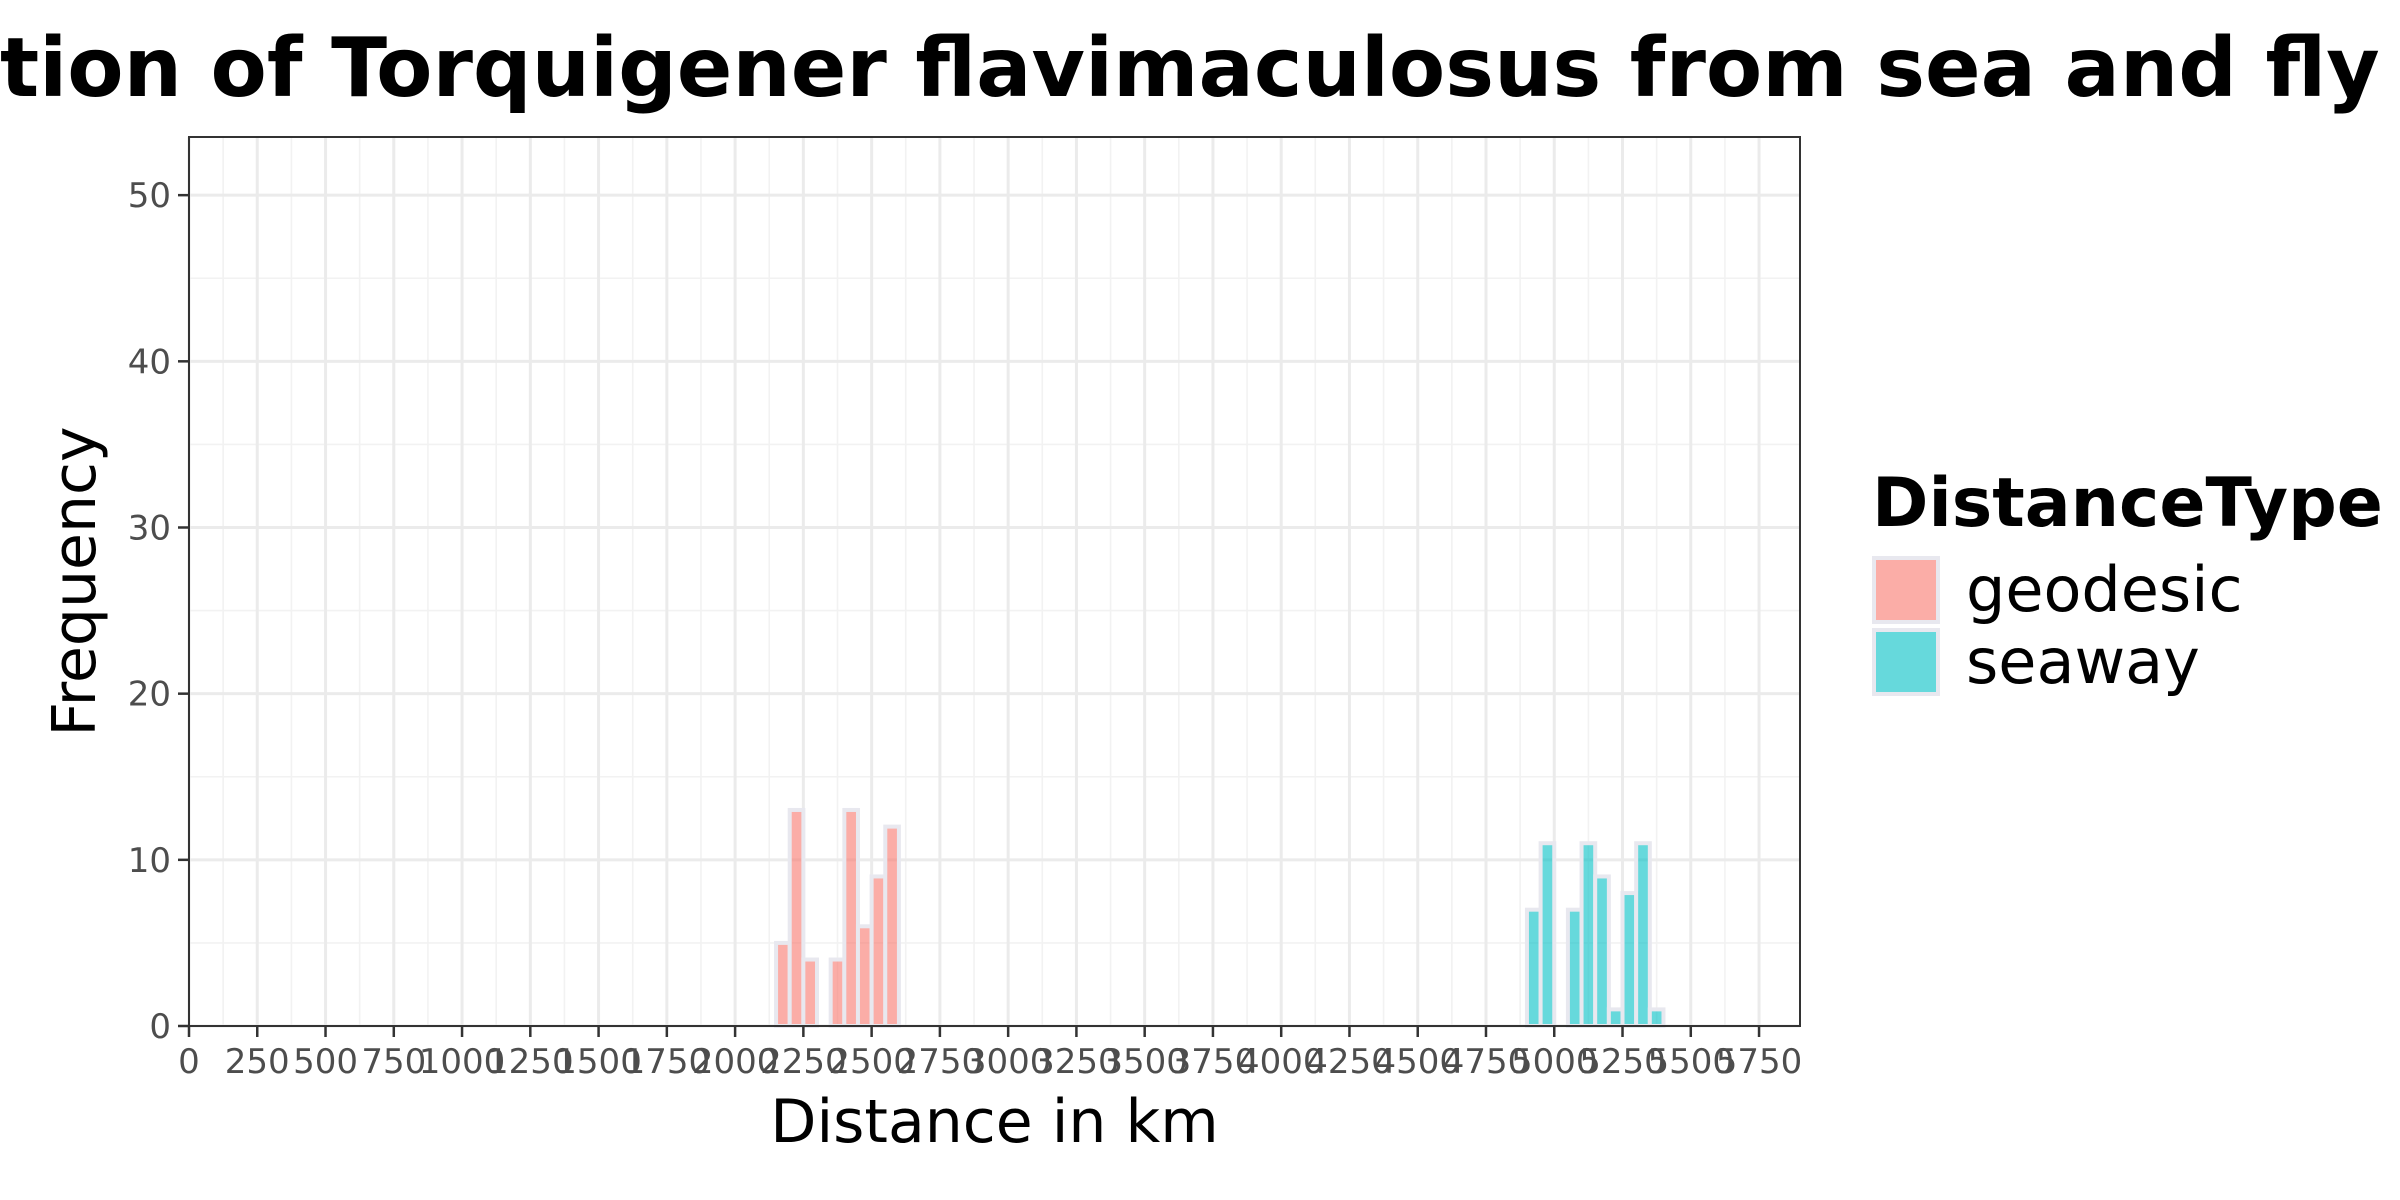 The image size is (2400, 1200). What do you see at coordinates (530, 1062) in the screenshot?
I see `x-tick-label: 1250` at bounding box center [530, 1062].